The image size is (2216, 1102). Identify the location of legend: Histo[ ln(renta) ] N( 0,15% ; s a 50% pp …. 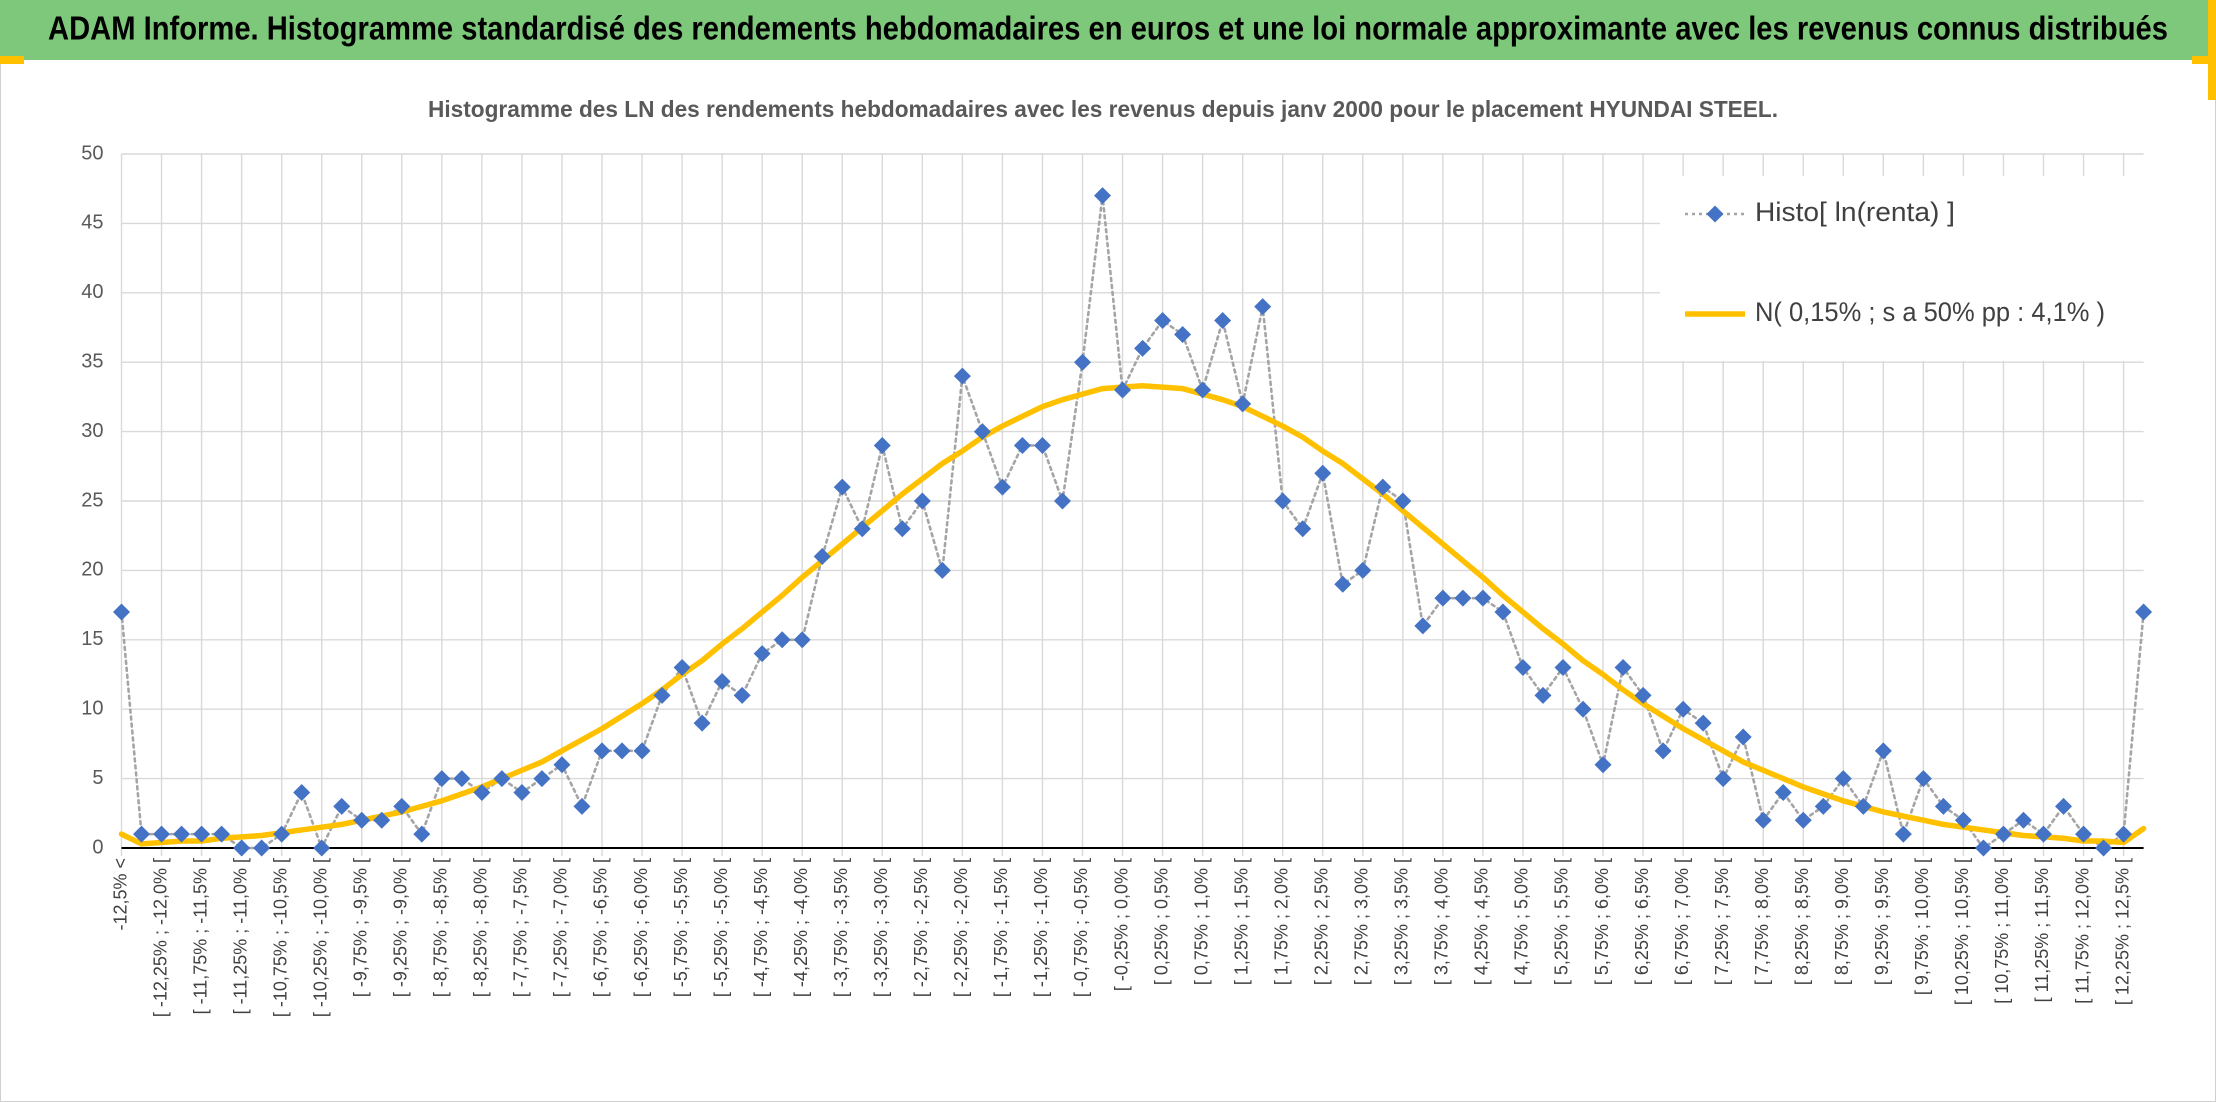
(1905, 268).